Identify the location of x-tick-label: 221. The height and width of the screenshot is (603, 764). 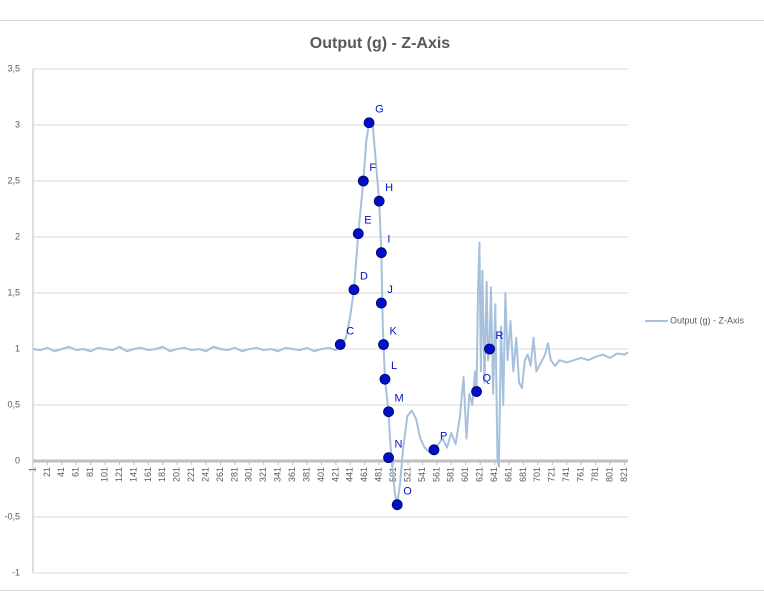
(191, 474).